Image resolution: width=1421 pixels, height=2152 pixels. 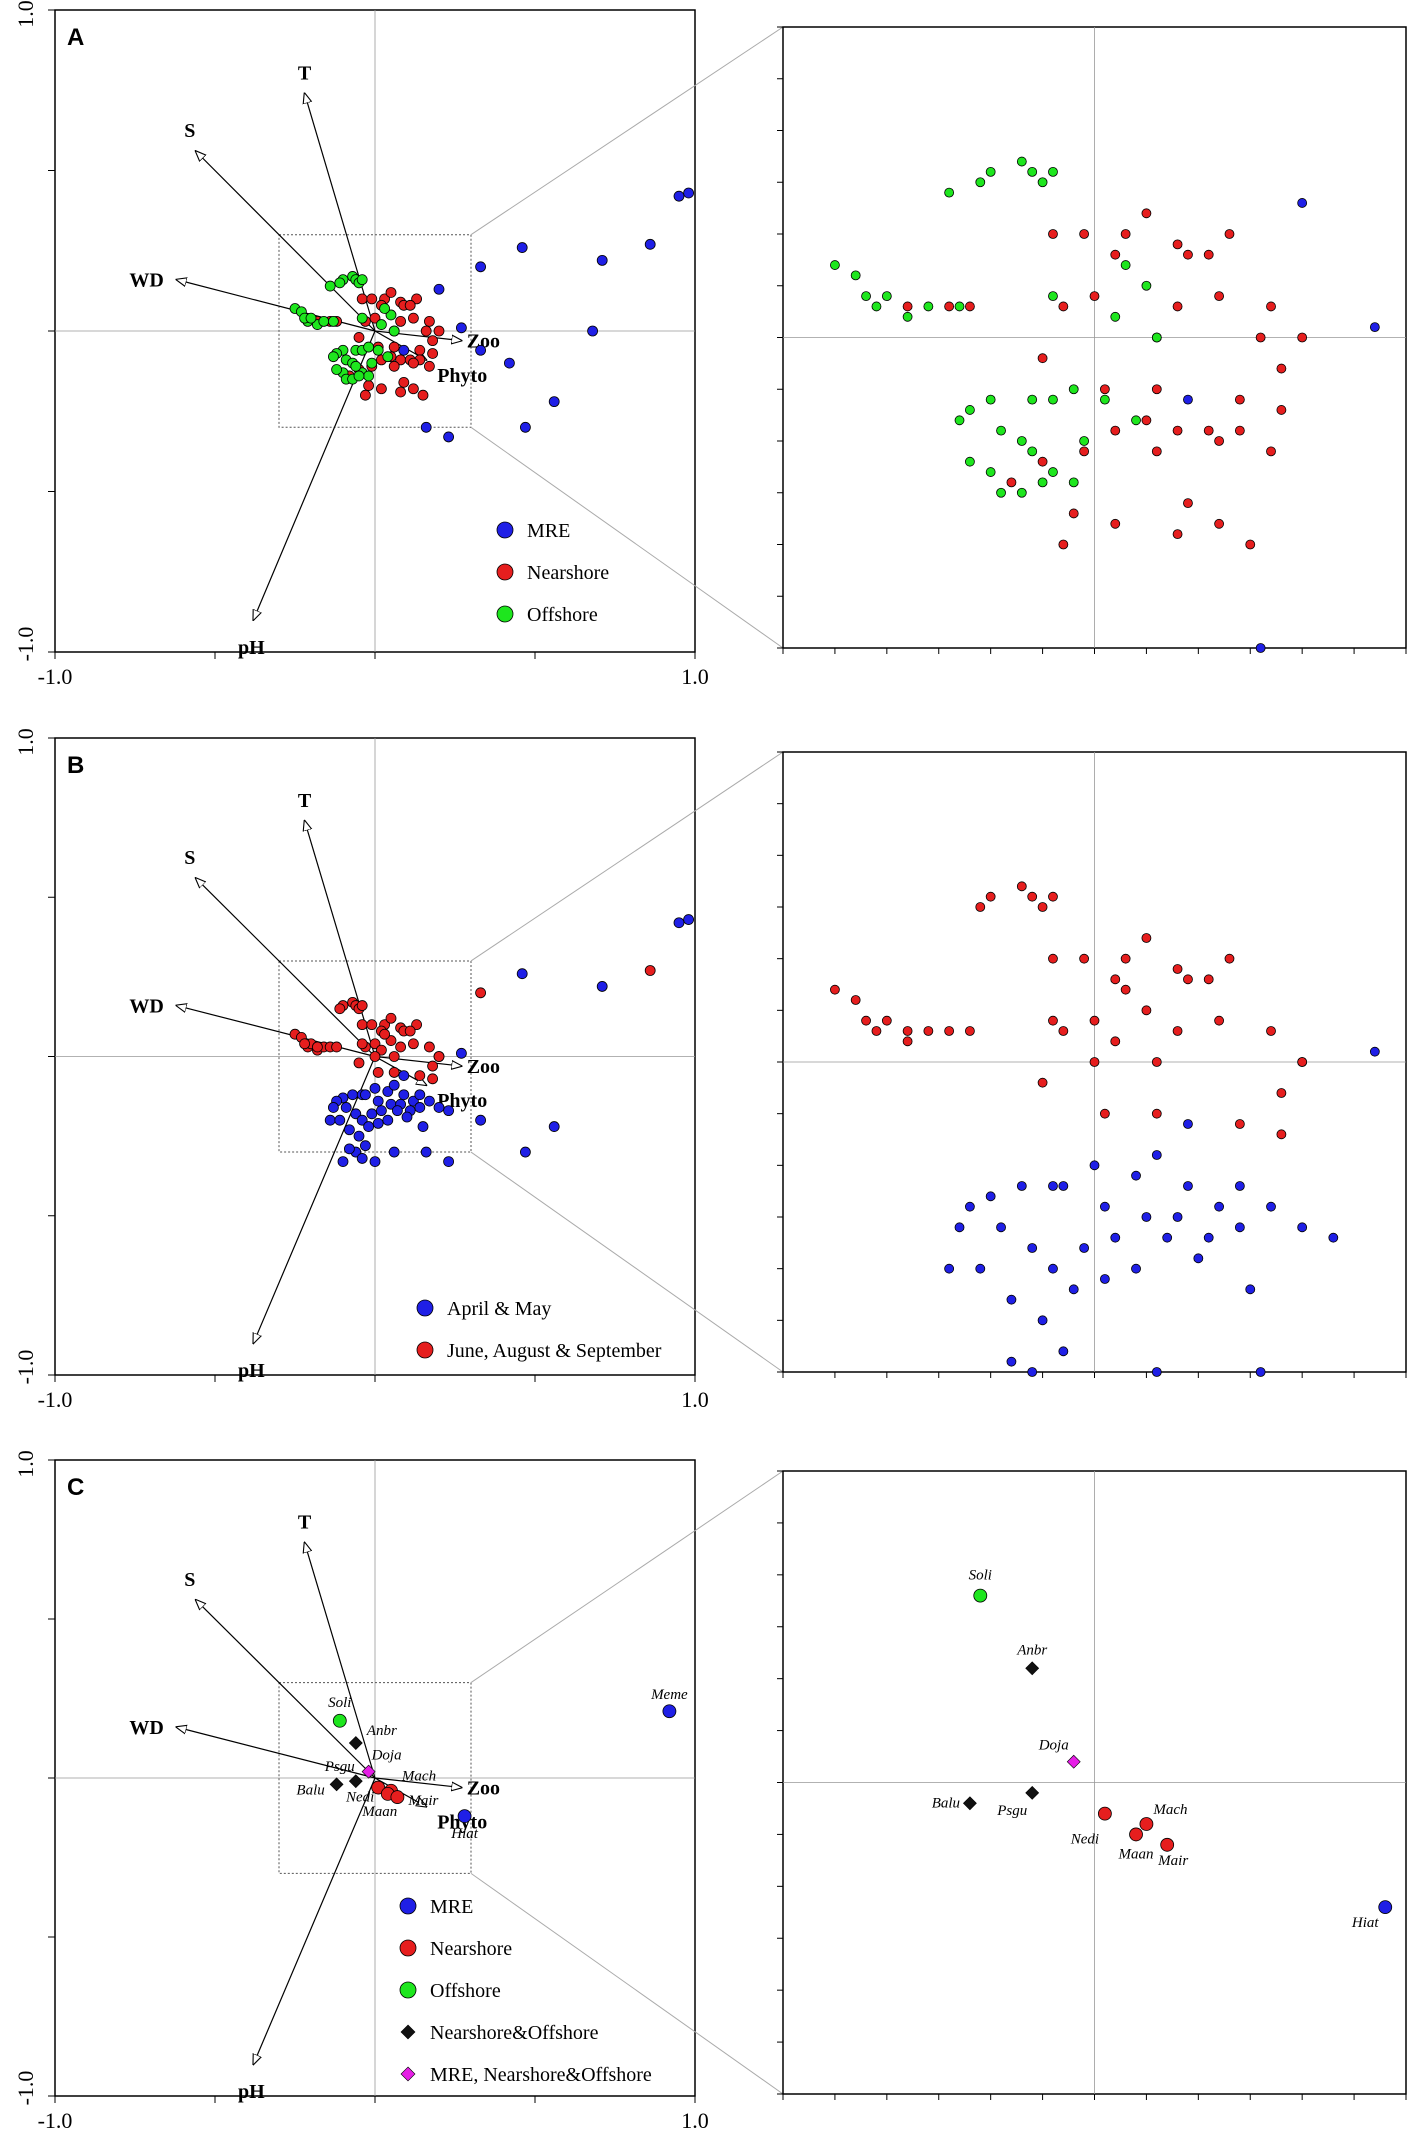 What do you see at coordinates (1374, 327) in the screenshot?
I see `zoom-point-mre` at bounding box center [1374, 327].